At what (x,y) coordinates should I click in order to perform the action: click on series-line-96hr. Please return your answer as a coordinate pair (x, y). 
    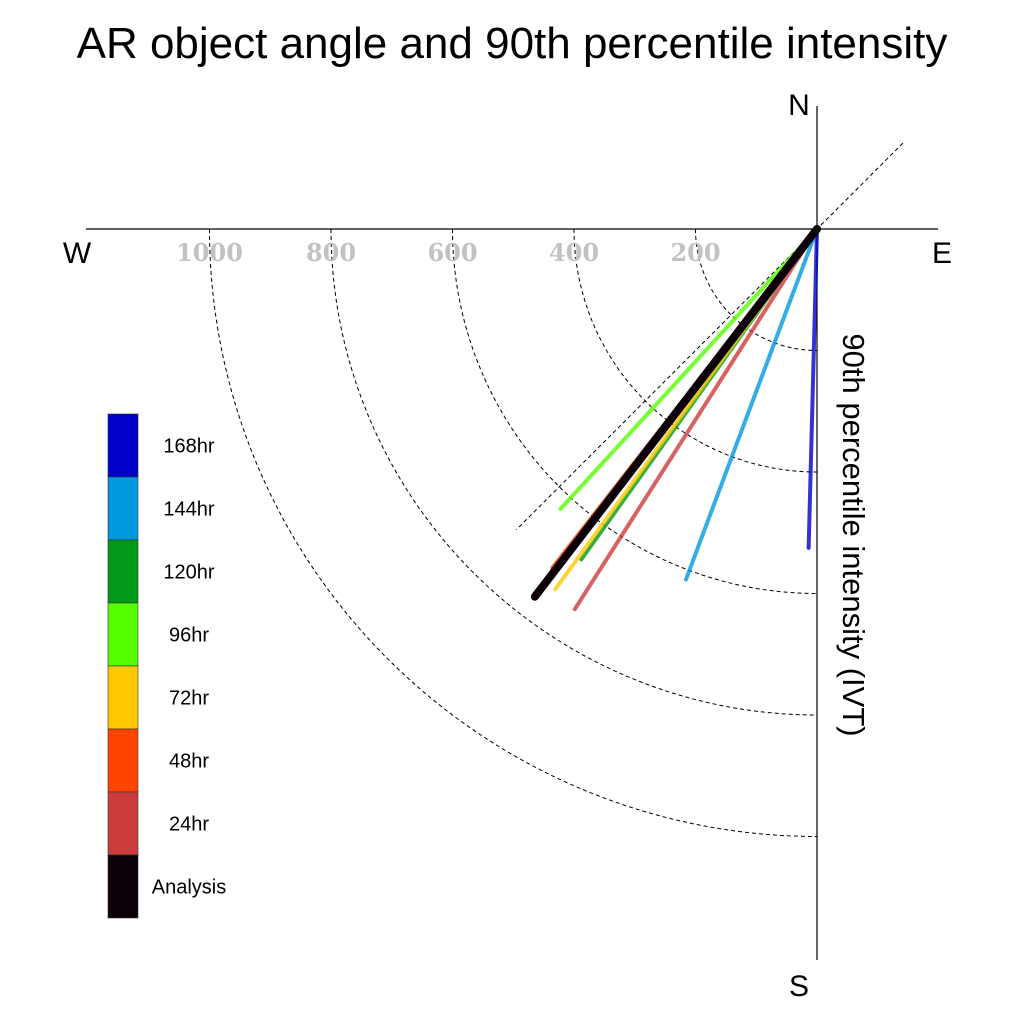
    Looking at the image, I should click on (688, 369).